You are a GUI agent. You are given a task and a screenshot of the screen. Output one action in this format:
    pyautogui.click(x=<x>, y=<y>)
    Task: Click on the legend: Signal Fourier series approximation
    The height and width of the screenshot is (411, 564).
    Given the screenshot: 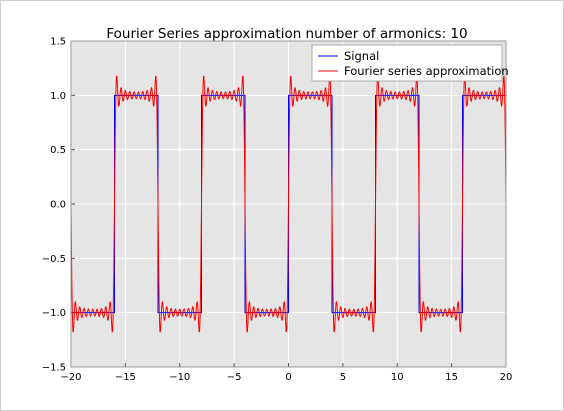 What is the action you would take?
    pyautogui.click(x=410, y=63)
    